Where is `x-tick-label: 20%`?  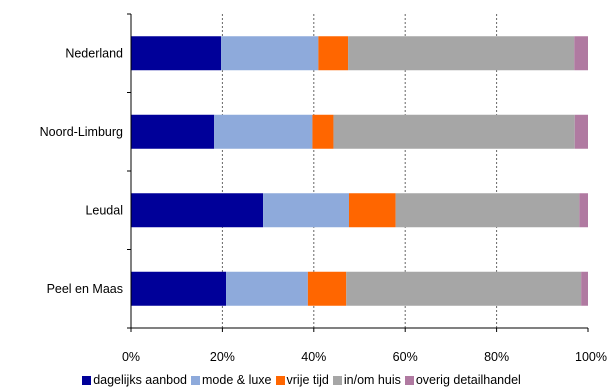 x-tick-label: 20% is located at coordinates (222, 357).